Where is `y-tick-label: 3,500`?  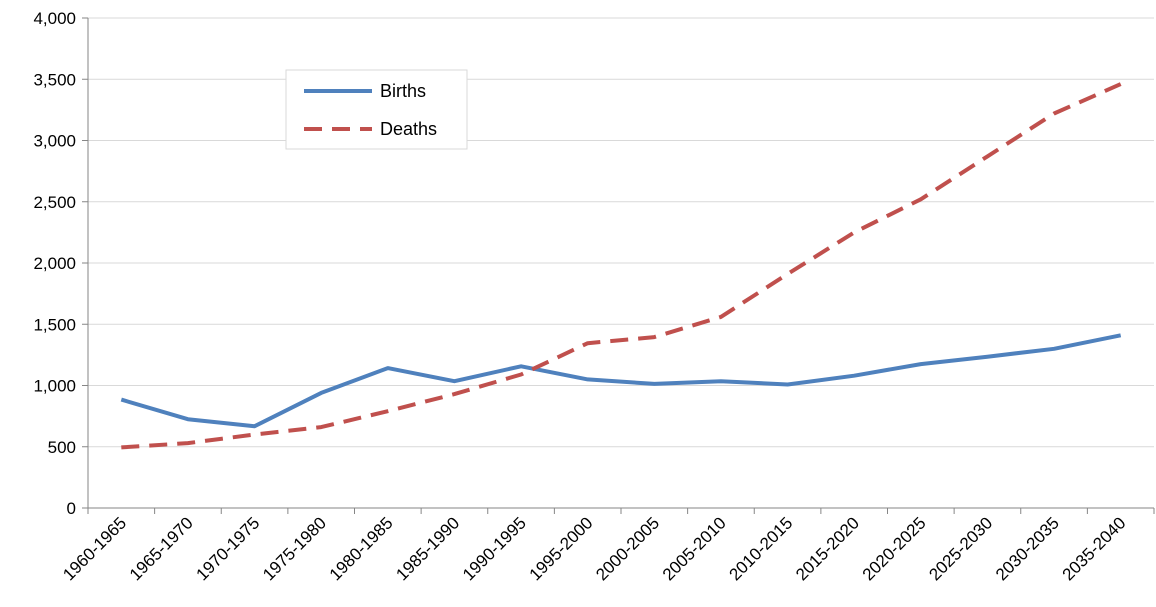 y-tick-label: 3,500 is located at coordinates (54, 79).